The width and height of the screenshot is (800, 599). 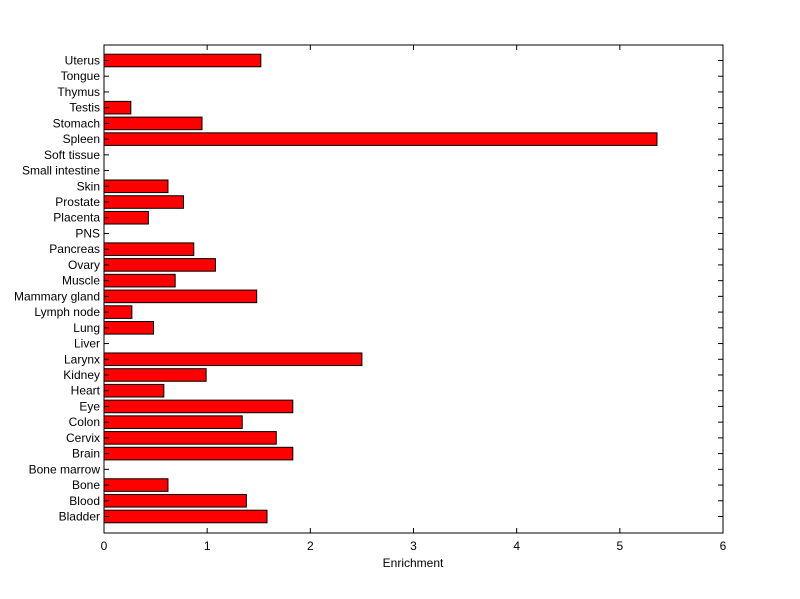 I want to click on y-tick-label-colon: Colon, so click(x=84, y=422).